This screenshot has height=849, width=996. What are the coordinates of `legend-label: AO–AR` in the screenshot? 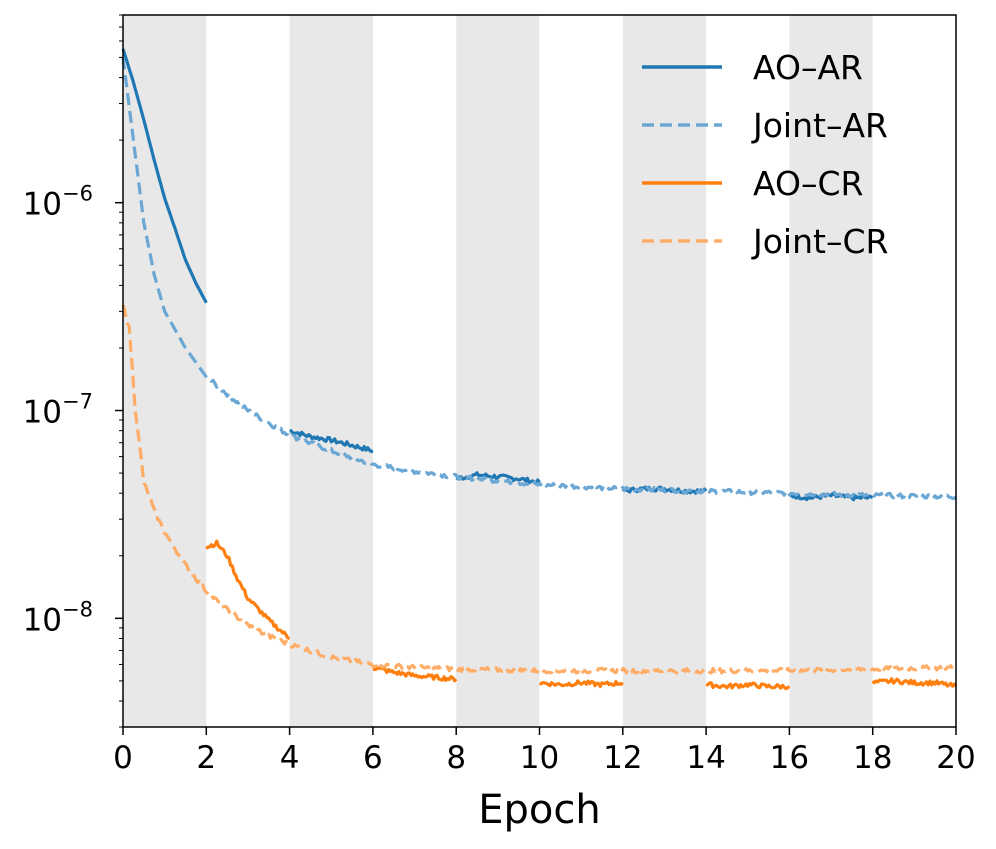 It's located at (808, 67).